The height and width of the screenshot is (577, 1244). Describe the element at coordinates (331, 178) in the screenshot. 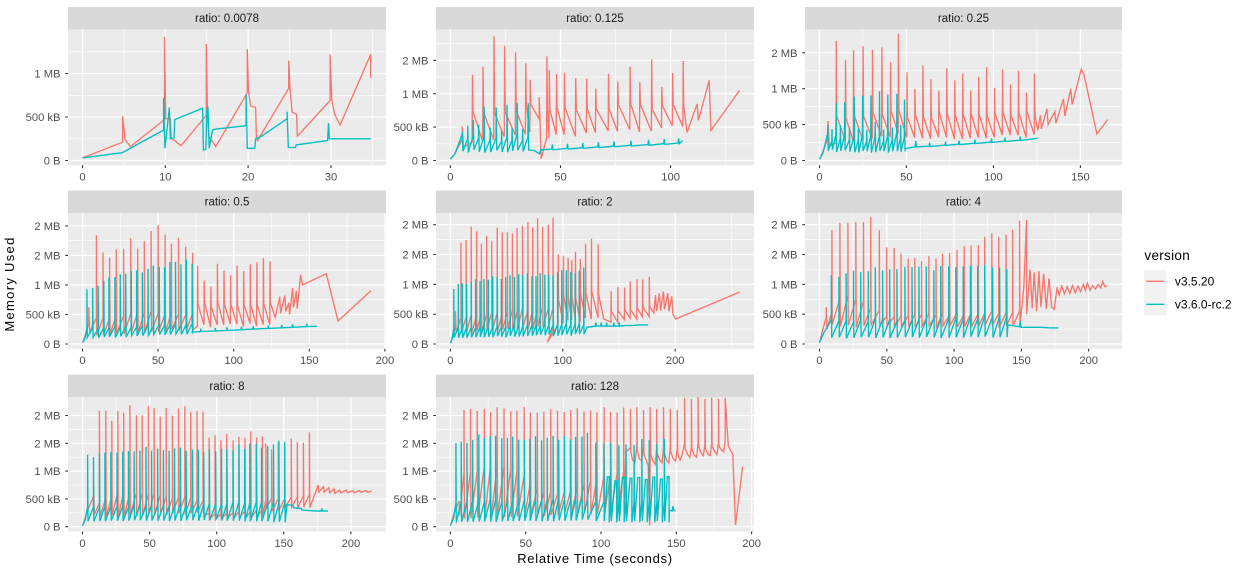

I see `svg-text: 30` at that location.